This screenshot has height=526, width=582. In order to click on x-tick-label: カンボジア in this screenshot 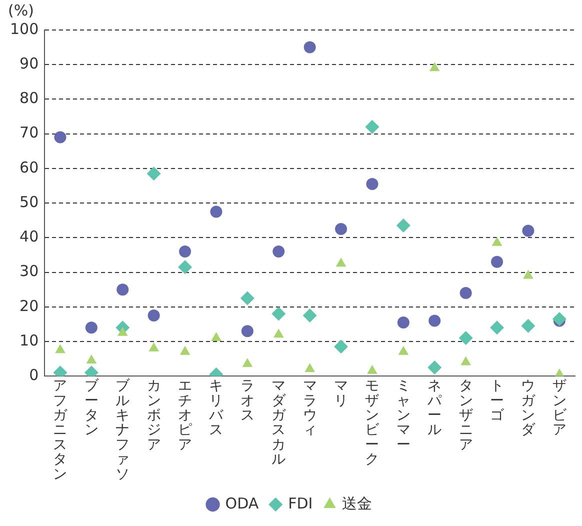, I will do `click(153, 415)`.